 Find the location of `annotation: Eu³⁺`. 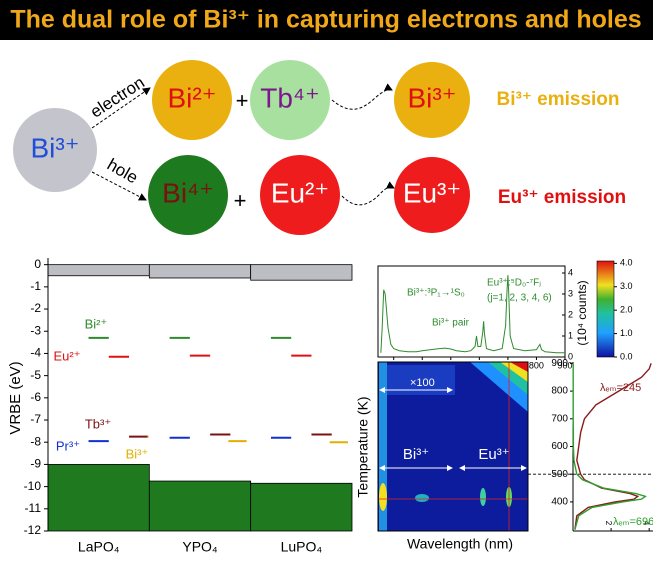

annotation: Eu³⁺ is located at coordinates (493, 454).